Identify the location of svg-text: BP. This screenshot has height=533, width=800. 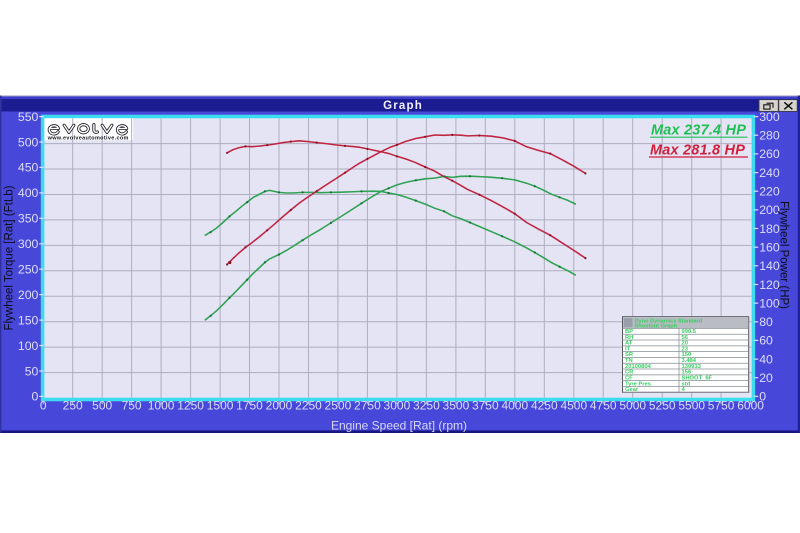
(629, 332).